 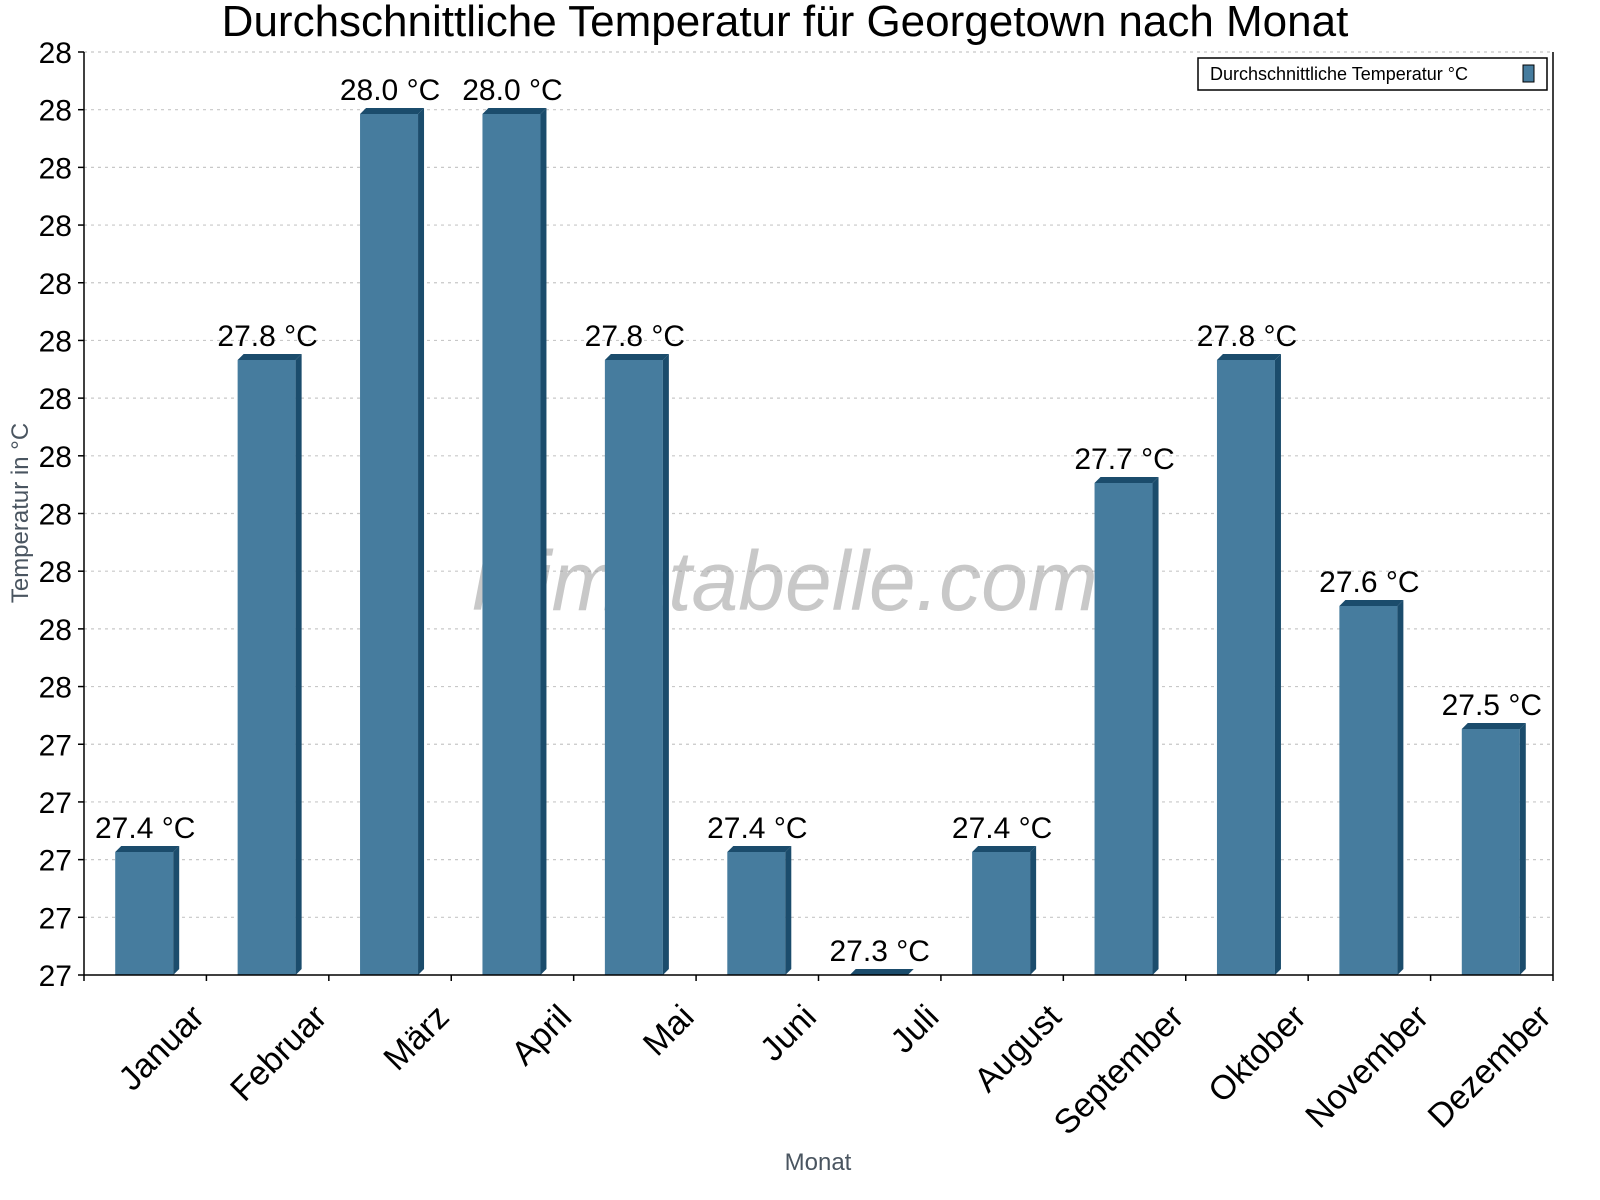 What do you see at coordinates (512, 524) in the screenshot?
I see `bar-april: 28.0 °C` at bounding box center [512, 524].